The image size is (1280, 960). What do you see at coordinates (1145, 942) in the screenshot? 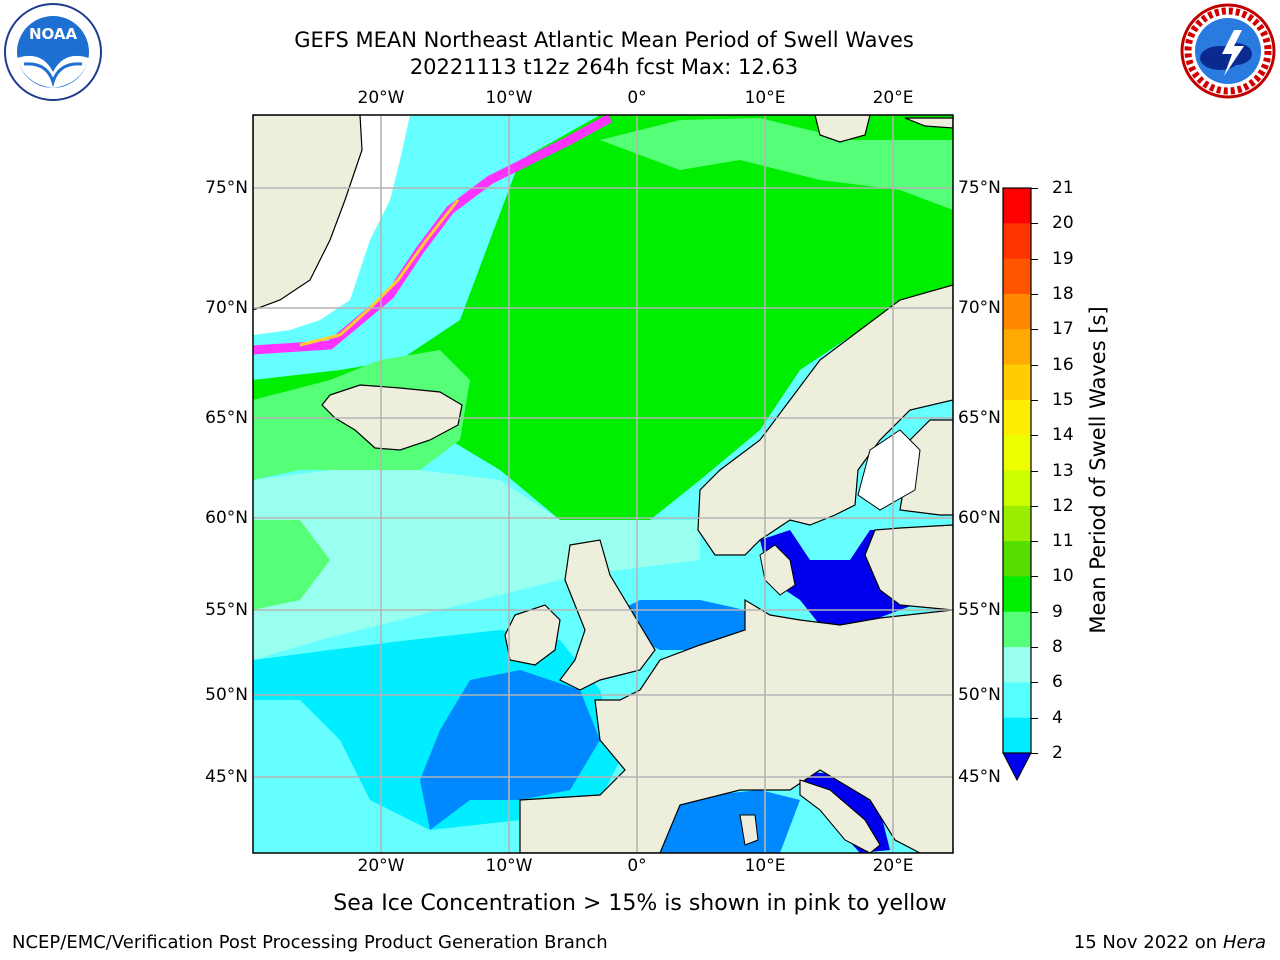
I see `footer-date: 15 Nov 2022 on` at bounding box center [1145, 942].